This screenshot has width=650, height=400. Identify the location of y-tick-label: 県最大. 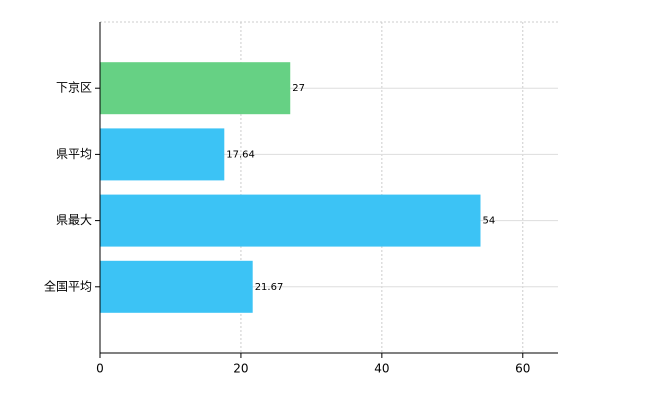
(74, 220).